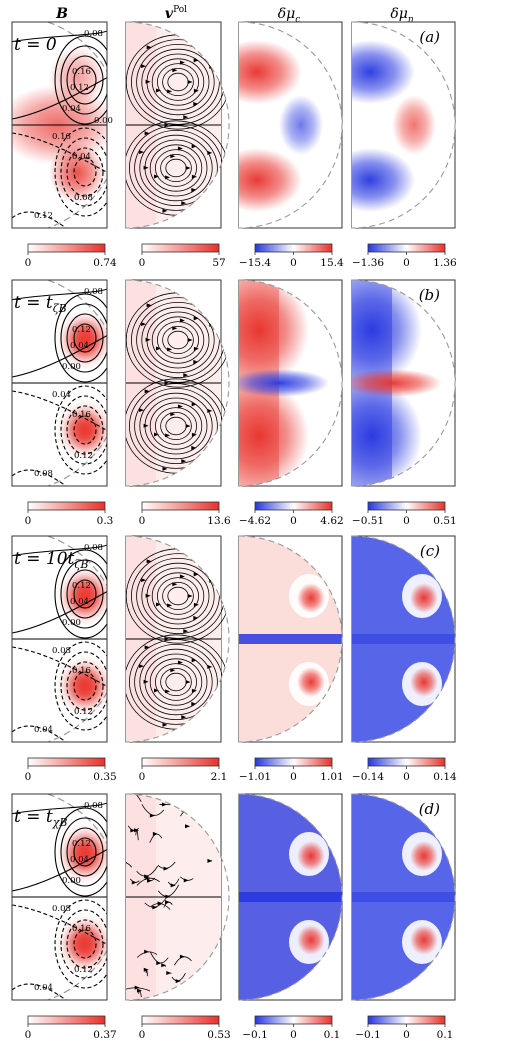  Describe the element at coordinates (368, 263) in the screenshot. I see `colorbar-min: −1.36` at that location.